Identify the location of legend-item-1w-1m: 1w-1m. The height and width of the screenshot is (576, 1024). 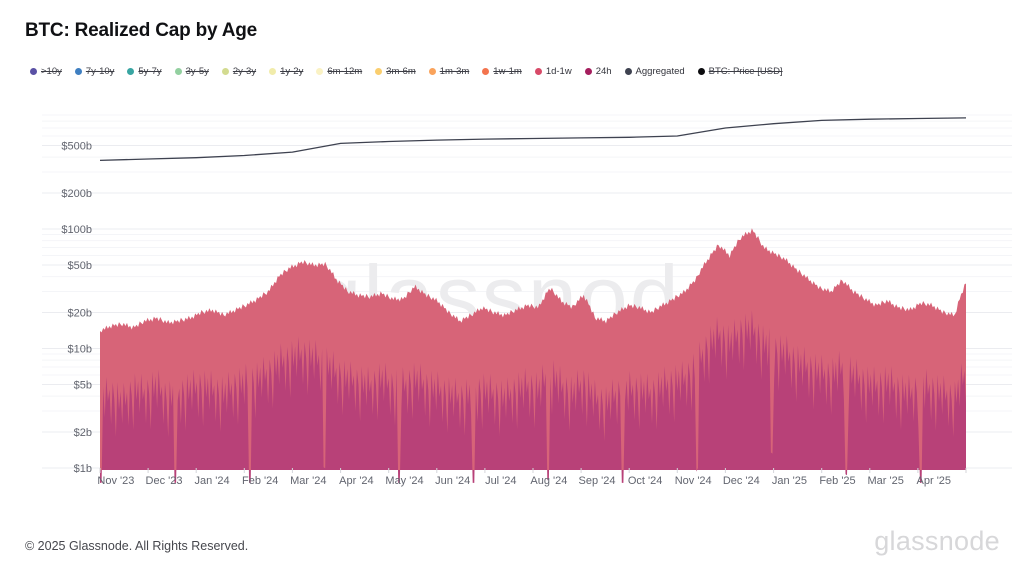
(502, 71).